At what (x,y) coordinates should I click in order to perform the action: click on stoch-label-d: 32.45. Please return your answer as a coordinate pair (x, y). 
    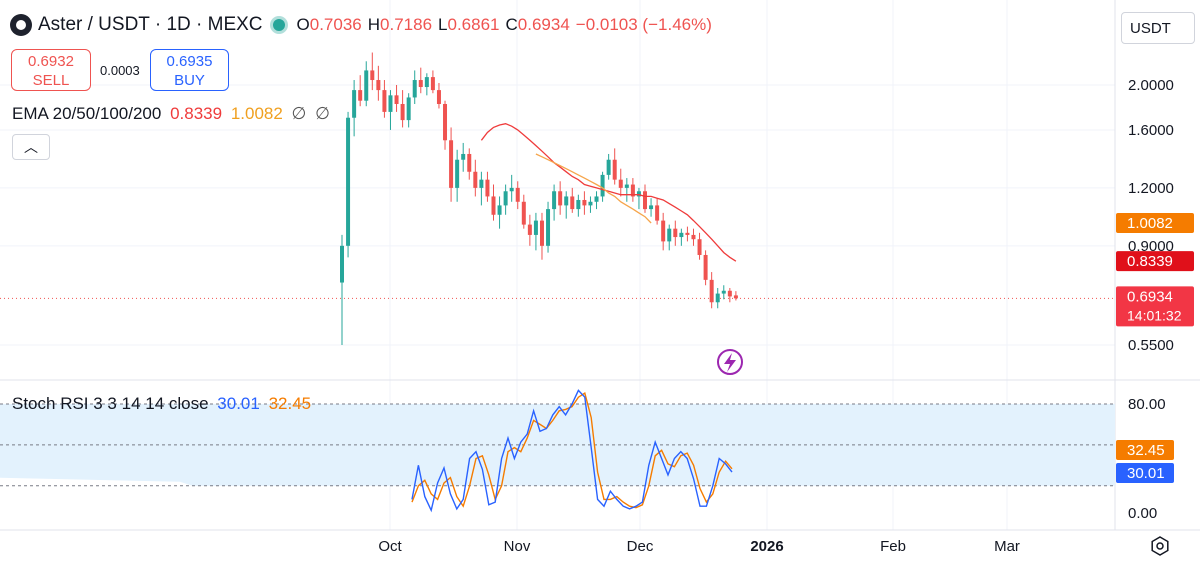
    Looking at the image, I should click on (1146, 450).